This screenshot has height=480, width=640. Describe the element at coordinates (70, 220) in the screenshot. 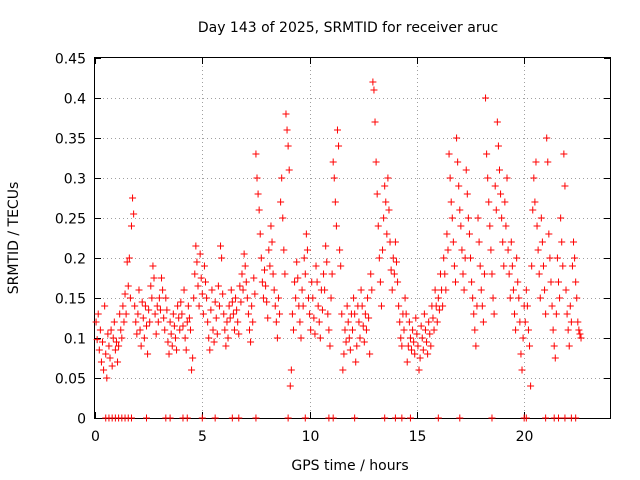

I see `y-tick-label: 0.25` at that location.